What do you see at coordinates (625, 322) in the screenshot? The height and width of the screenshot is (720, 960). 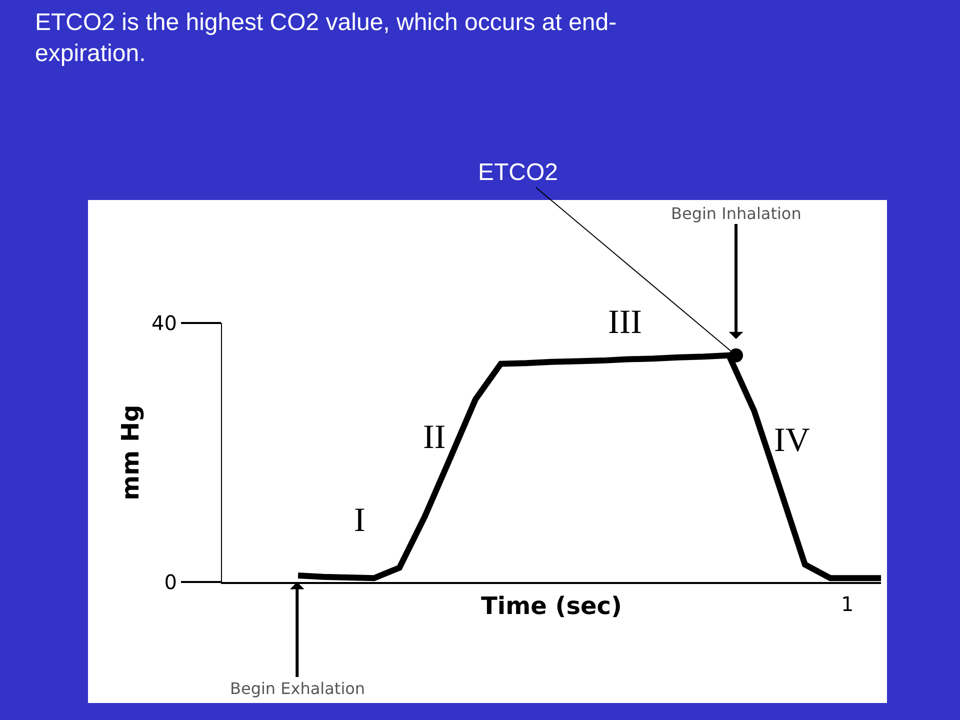 I see `annotation: III` at bounding box center [625, 322].